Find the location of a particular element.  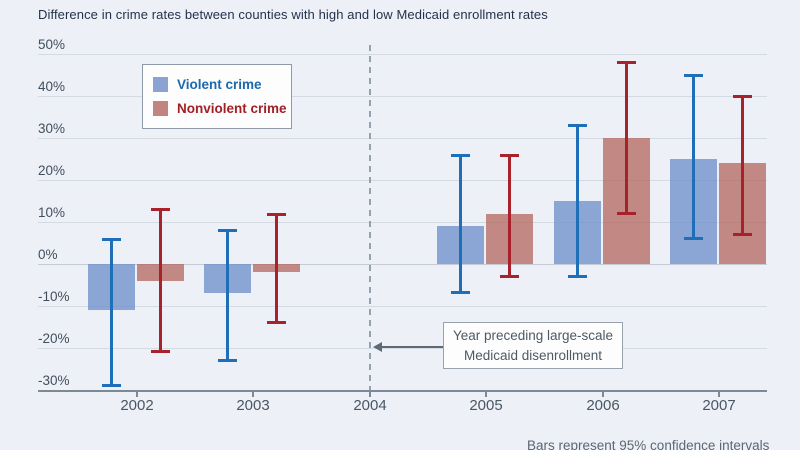

ci-line-nonviolent-crime-2003 is located at coordinates (276, 268).